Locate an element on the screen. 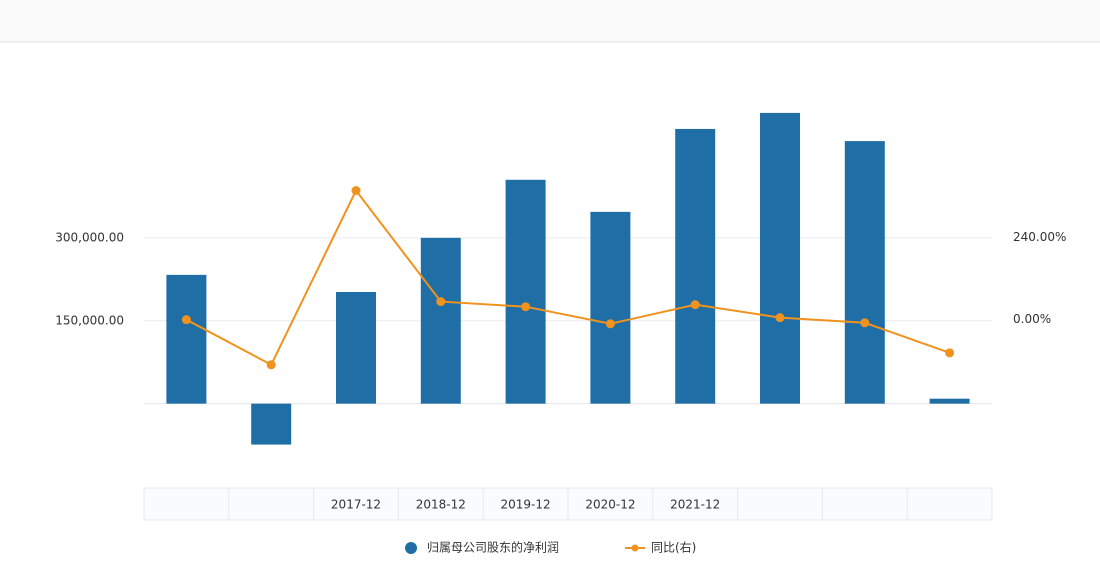 Image resolution: width=1100 pixels, height=572 pixels. y-tick-label: 150,000.00 is located at coordinates (89, 320).